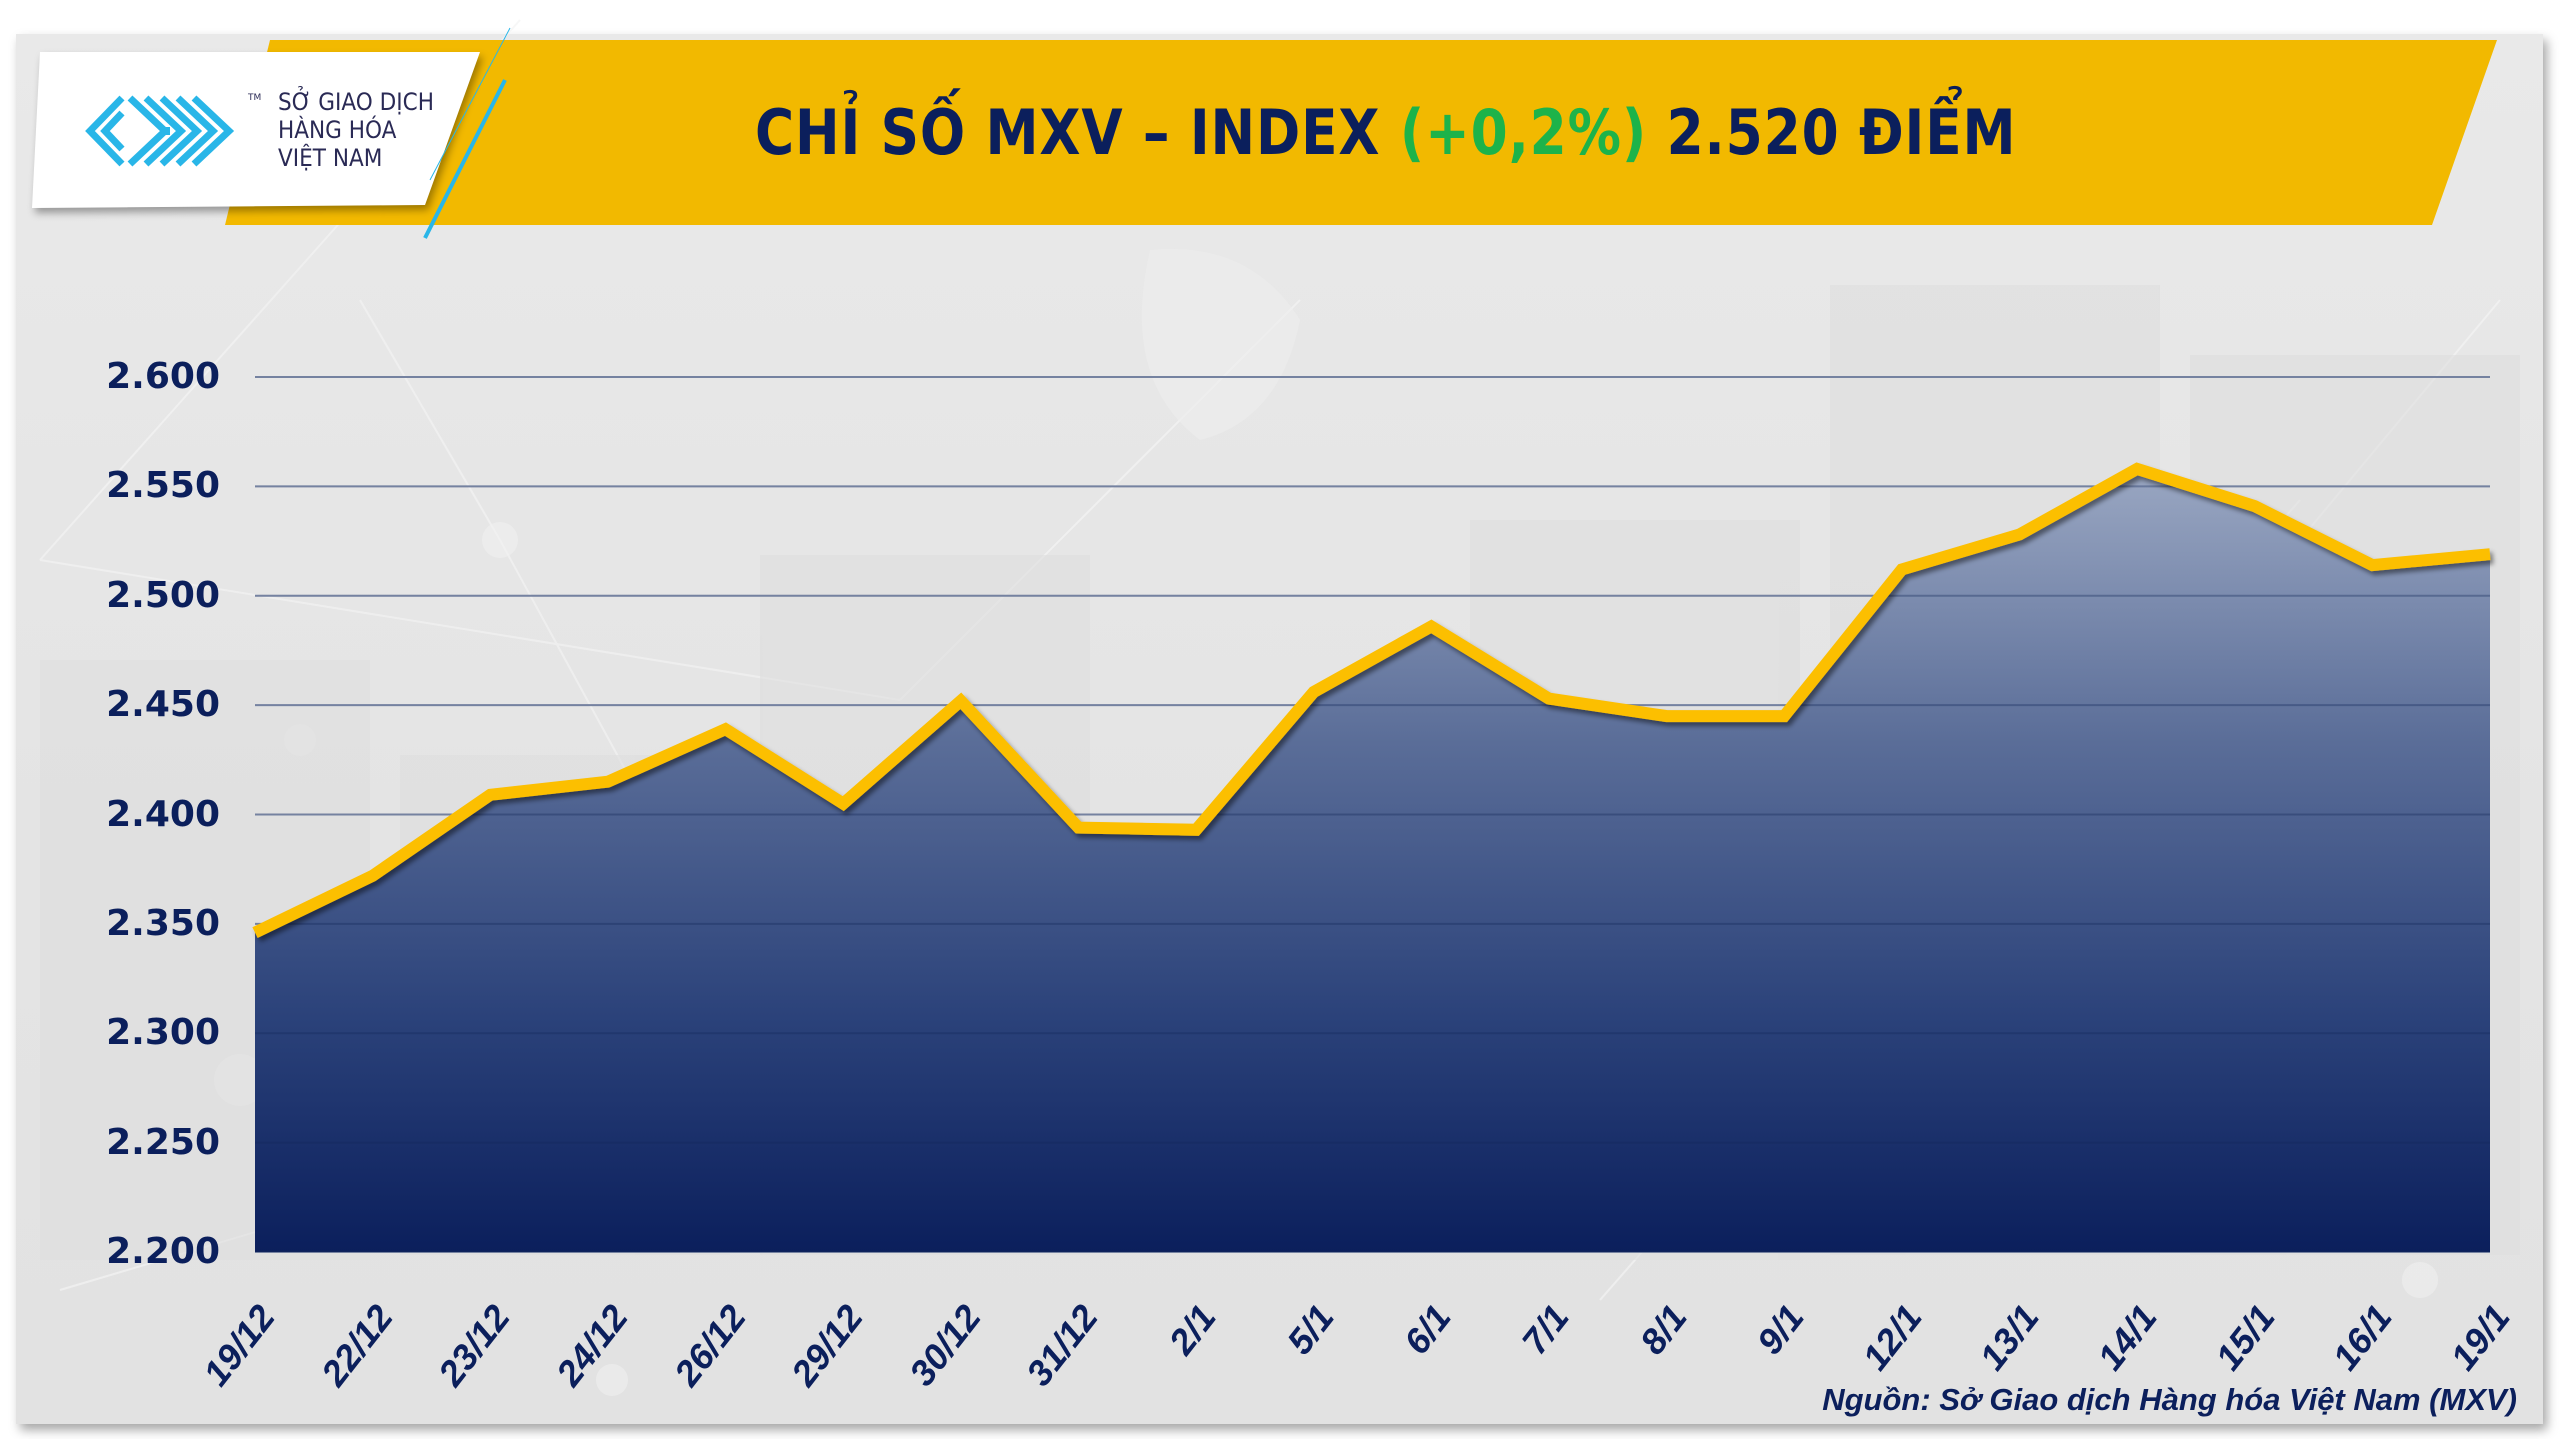 This screenshot has width=2559, height=1439. What do you see at coordinates (163, 814) in the screenshot?
I see `y-tick-label: 2.400` at bounding box center [163, 814].